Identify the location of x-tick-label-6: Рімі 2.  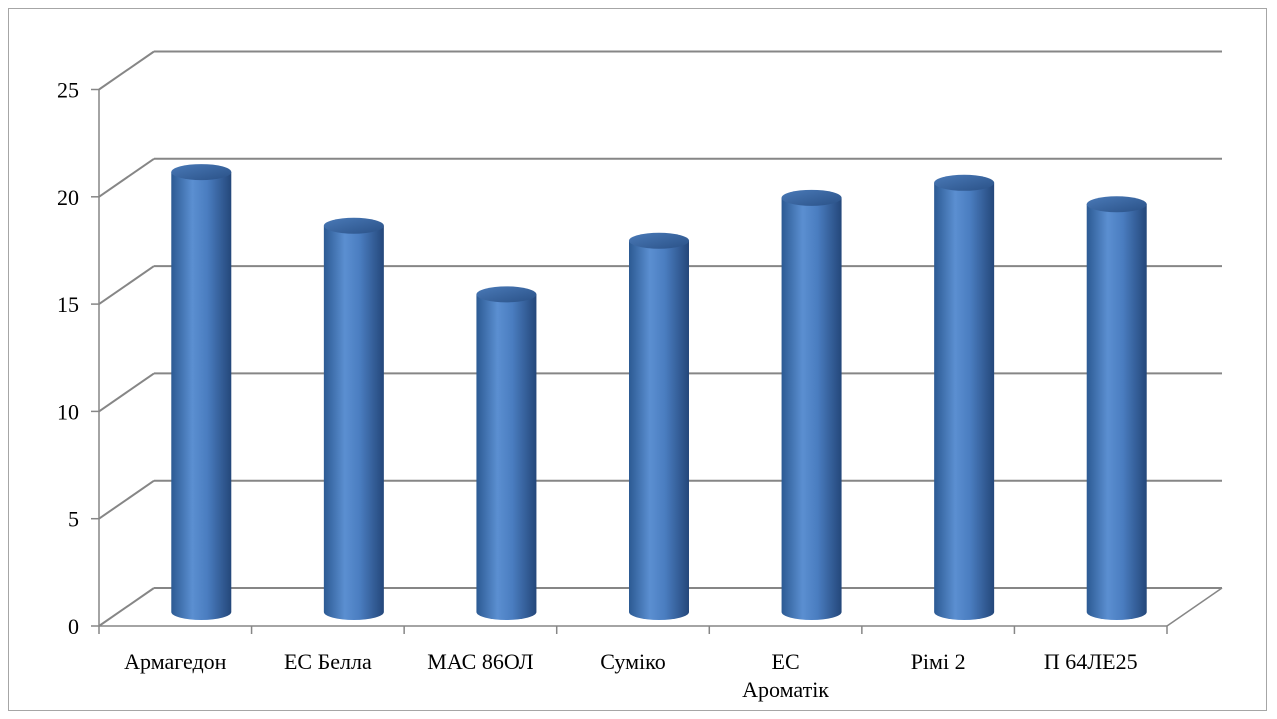
(938, 661).